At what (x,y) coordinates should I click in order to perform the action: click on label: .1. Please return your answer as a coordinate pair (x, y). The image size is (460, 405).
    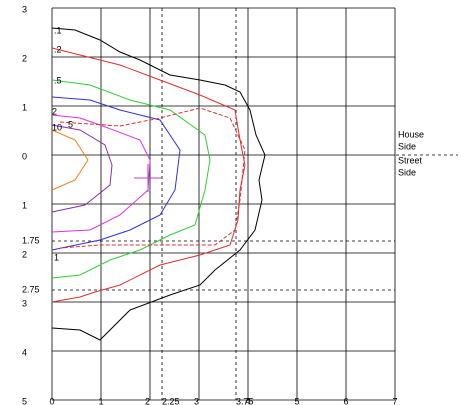
    Looking at the image, I should click on (58, 30).